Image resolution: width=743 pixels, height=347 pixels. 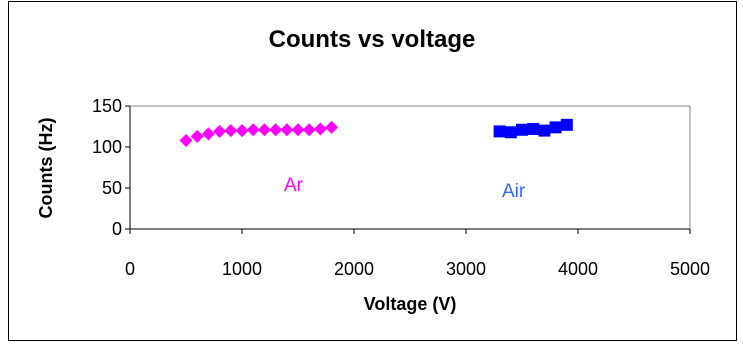 I want to click on x-tick-label: 2000, so click(x=354, y=269).